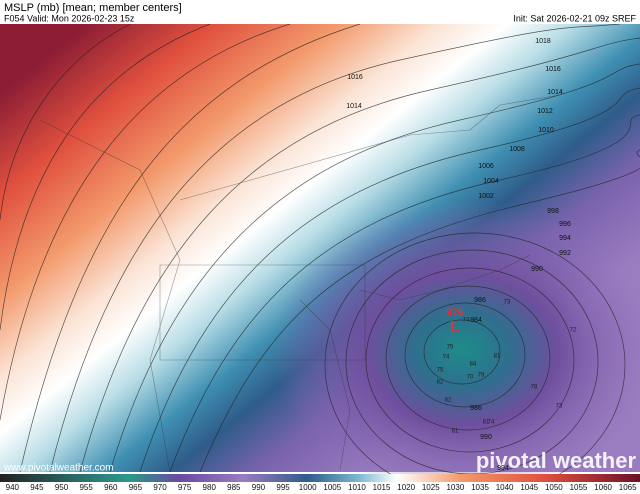  Describe the element at coordinates (13, 487) in the screenshot. I see `colorbar-label: 940` at that location.